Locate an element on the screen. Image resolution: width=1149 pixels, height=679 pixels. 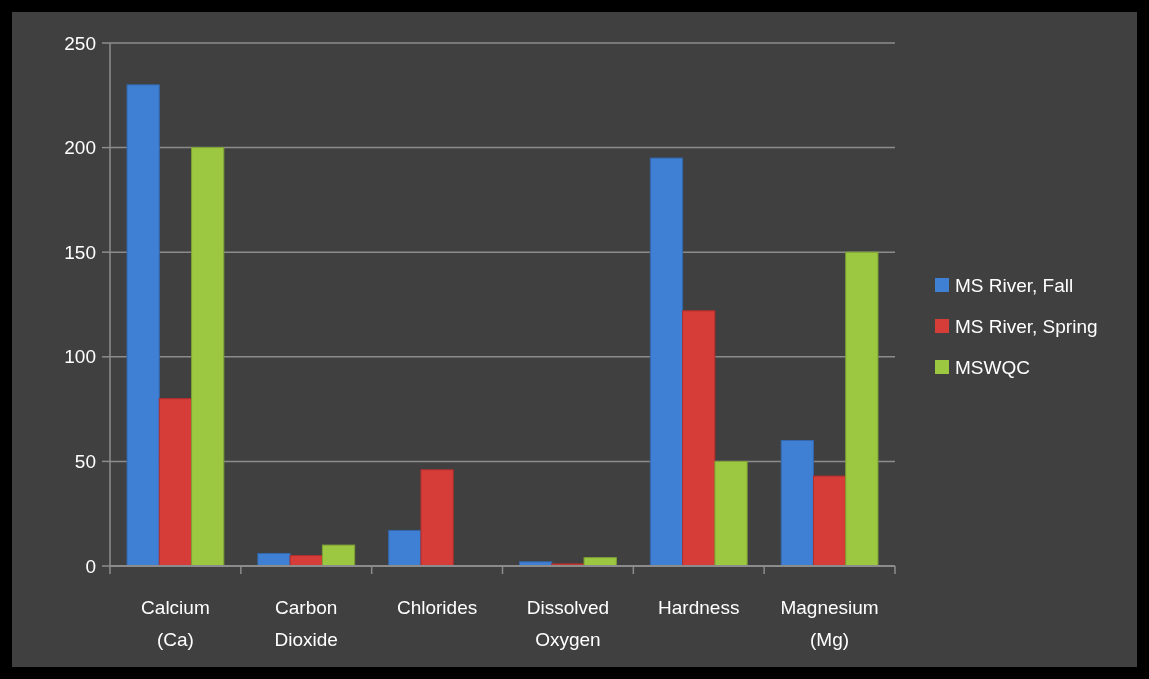
x-tick-label: Magnesium (Mg) is located at coordinates (829, 623).